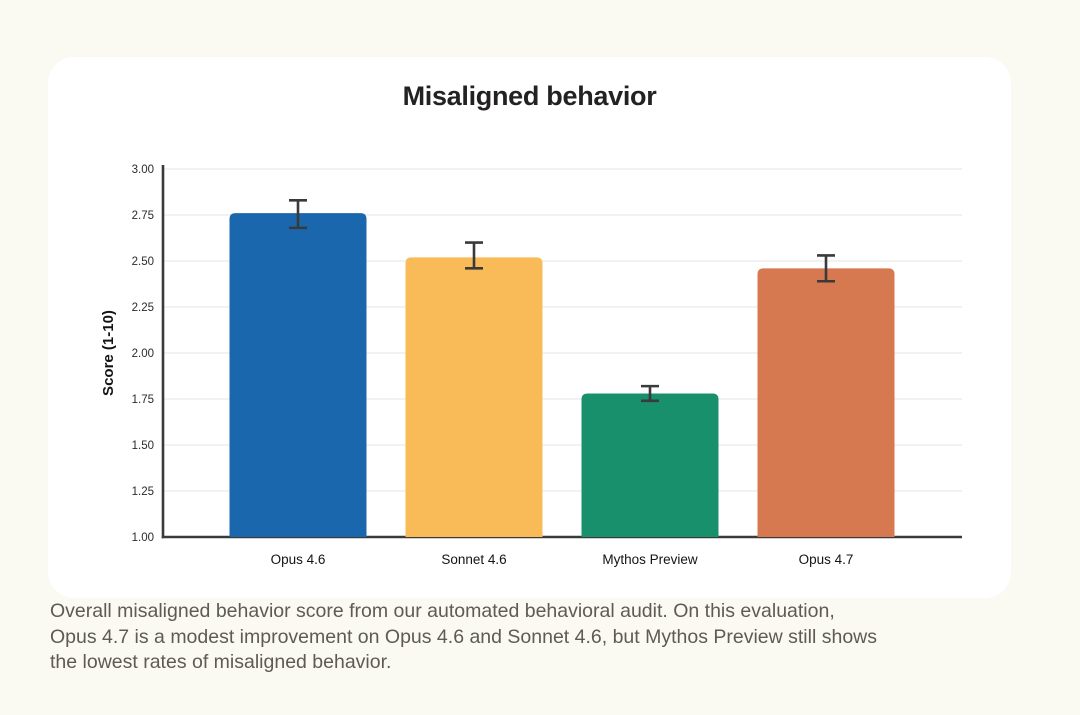  What do you see at coordinates (650, 559) in the screenshot?
I see `x-tick-label-mythos-preview: Mythos Preview` at bounding box center [650, 559].